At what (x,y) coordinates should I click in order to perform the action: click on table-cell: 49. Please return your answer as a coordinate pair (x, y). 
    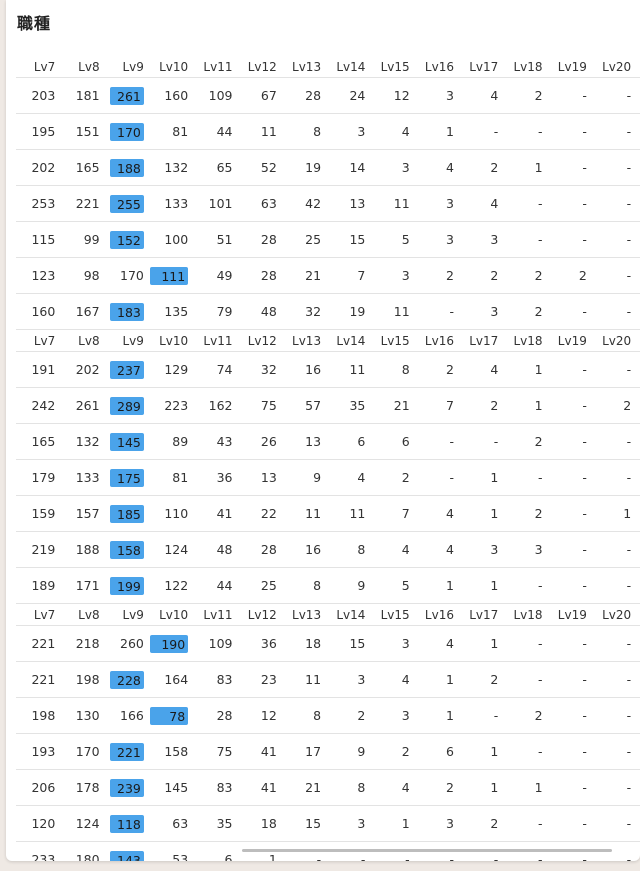
    Looking at the image, I should click on (224, 275).